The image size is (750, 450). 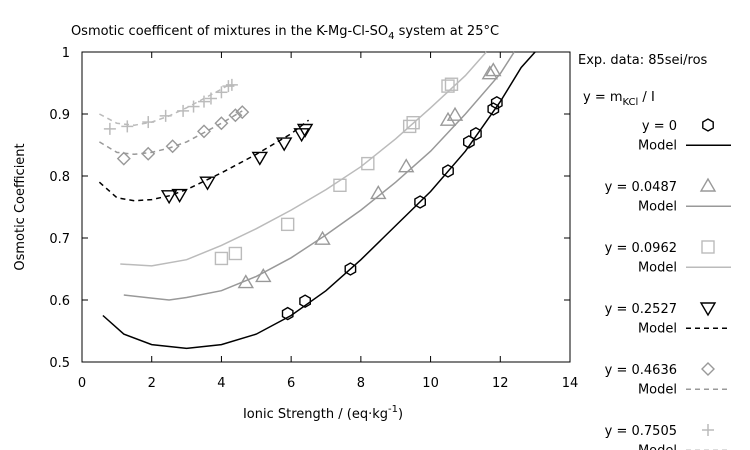 What do you see at coordinates (659, 126) in the screenshot?
I see `legend-series-label: y = 0` at bounding box center [659, 126].